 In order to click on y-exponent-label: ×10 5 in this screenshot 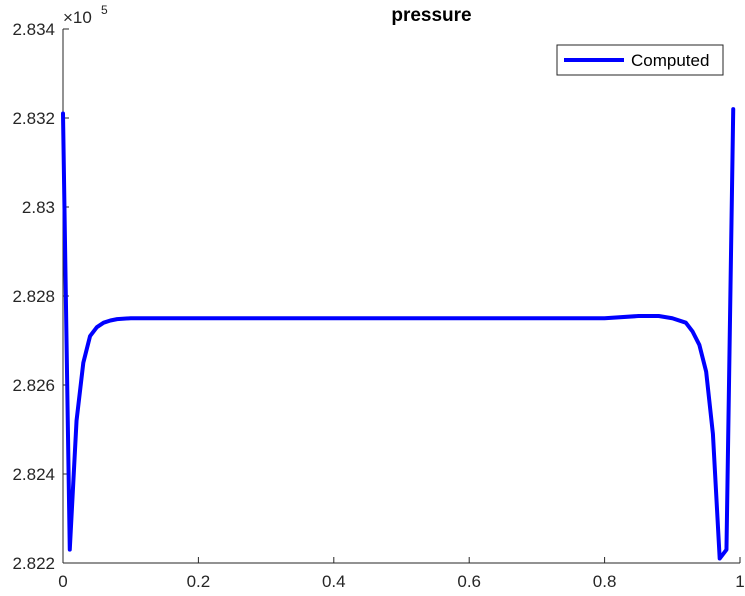, I will do `click(85, 15)`.